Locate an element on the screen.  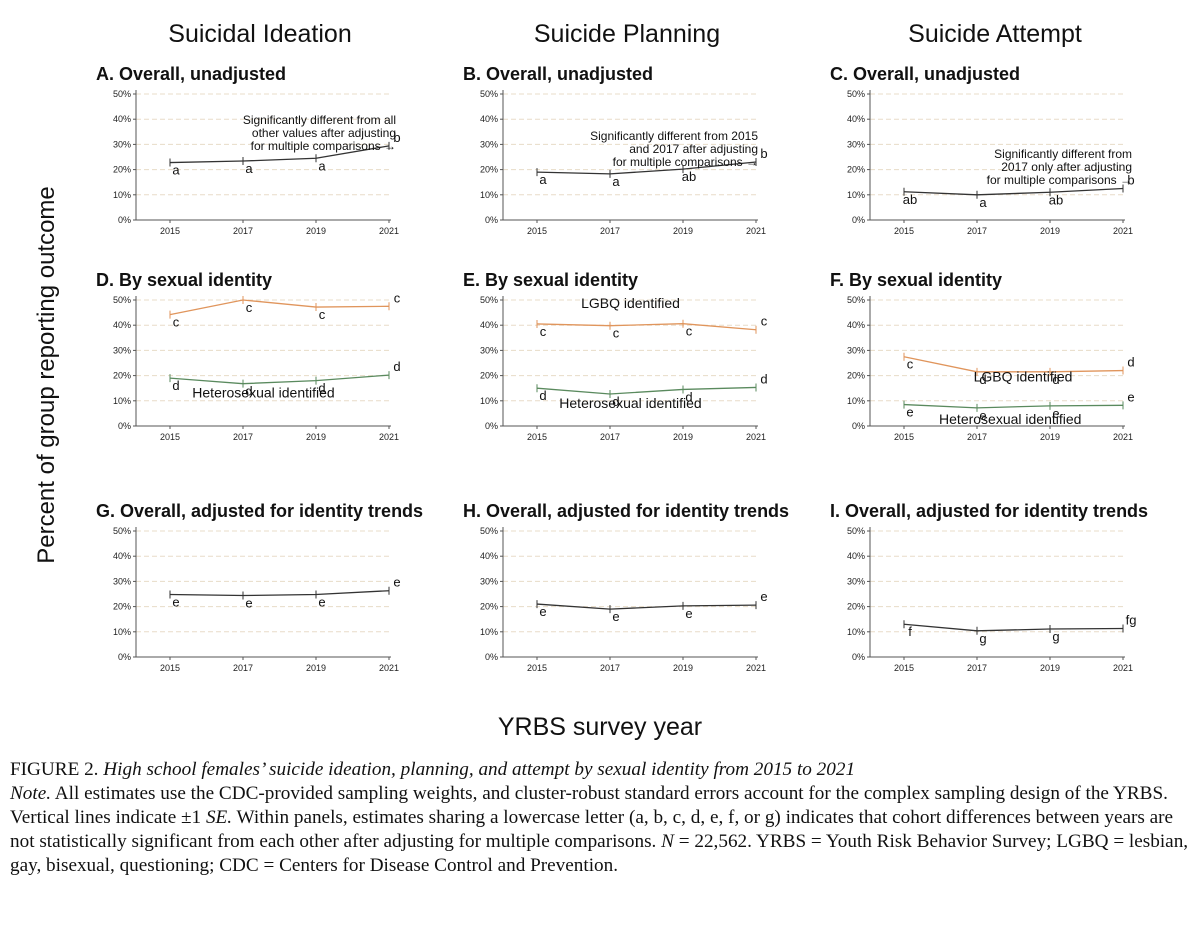
series-line-heterosexual is located at coordinates (279, 379).